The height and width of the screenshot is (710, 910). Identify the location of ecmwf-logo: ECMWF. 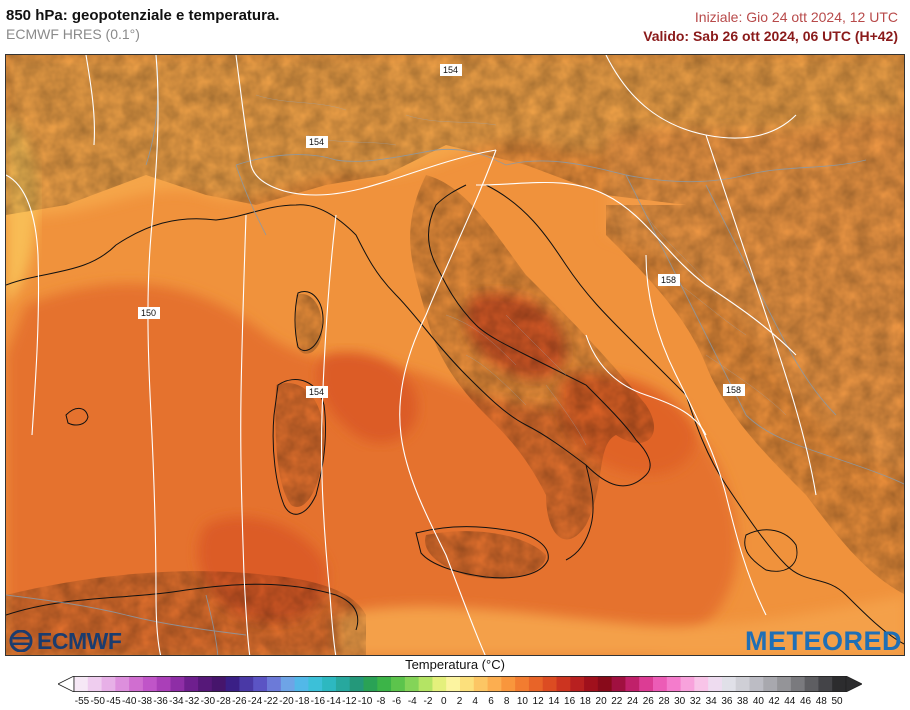
(65, 641).